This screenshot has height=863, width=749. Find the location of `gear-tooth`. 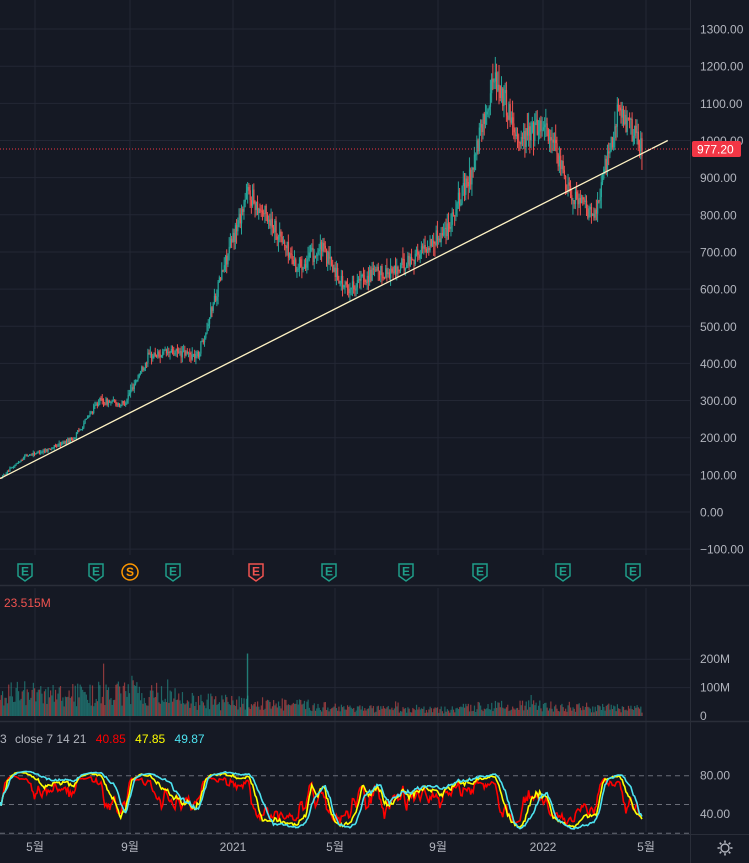

gear-tooth is located at coordinates (729, 852).